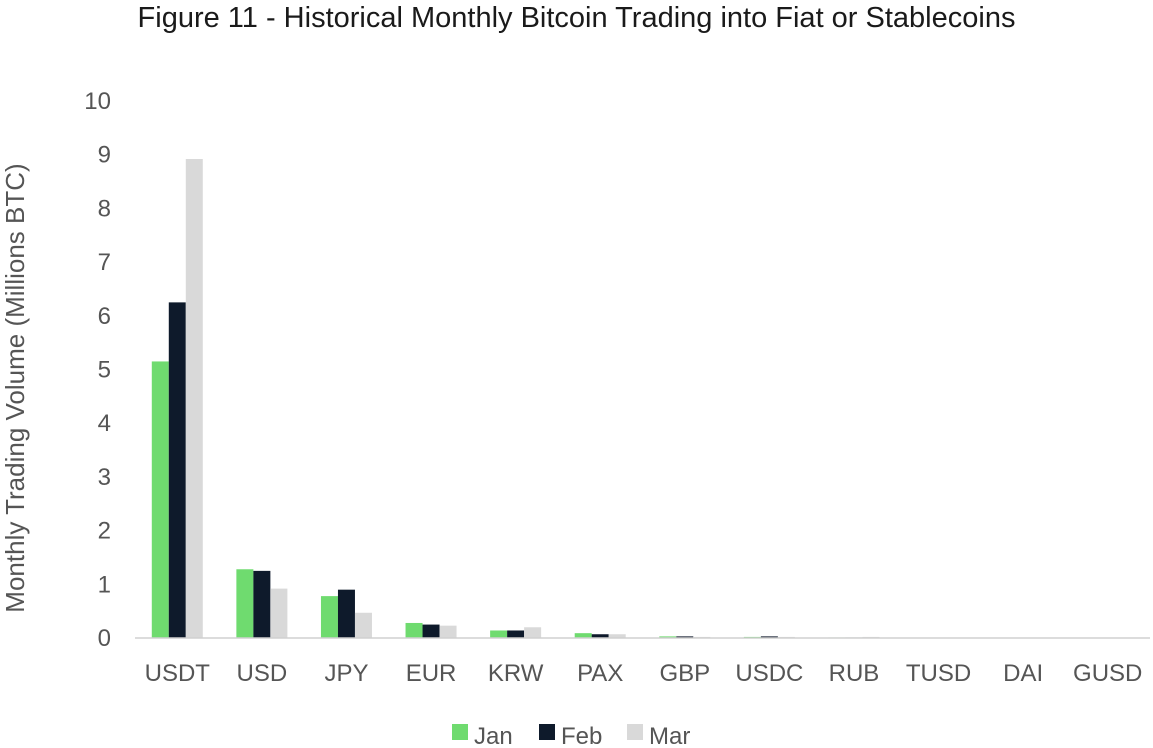 This screenshot has width=1153, height=748. Describe the element at coordinates (769, 637) in the screenshot. I see `bar-usdc-feb` at that location.